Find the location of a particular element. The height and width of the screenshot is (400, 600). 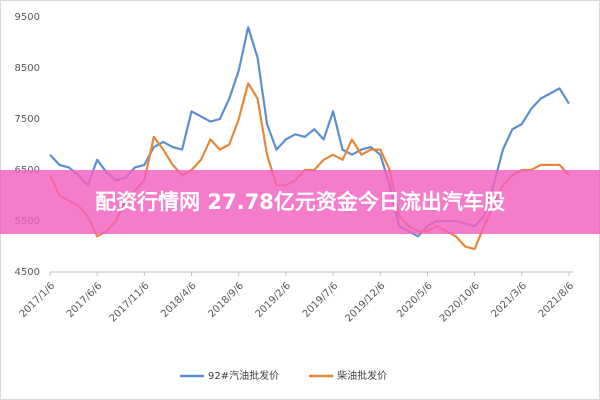

y-tick-label: 8500 is located at coordinates (27, 68).